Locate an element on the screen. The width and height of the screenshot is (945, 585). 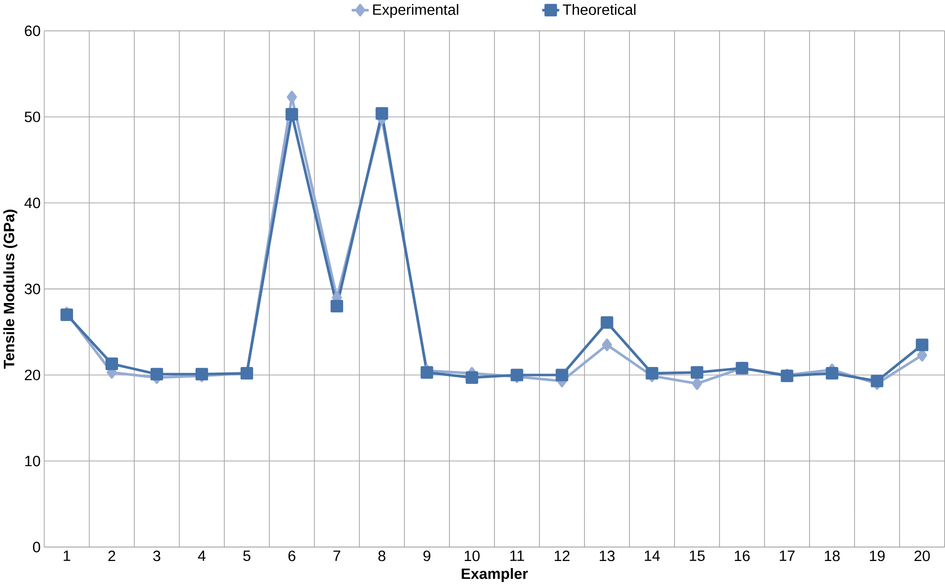
x-tick-label: 6 is located at coordinates (292, 556).